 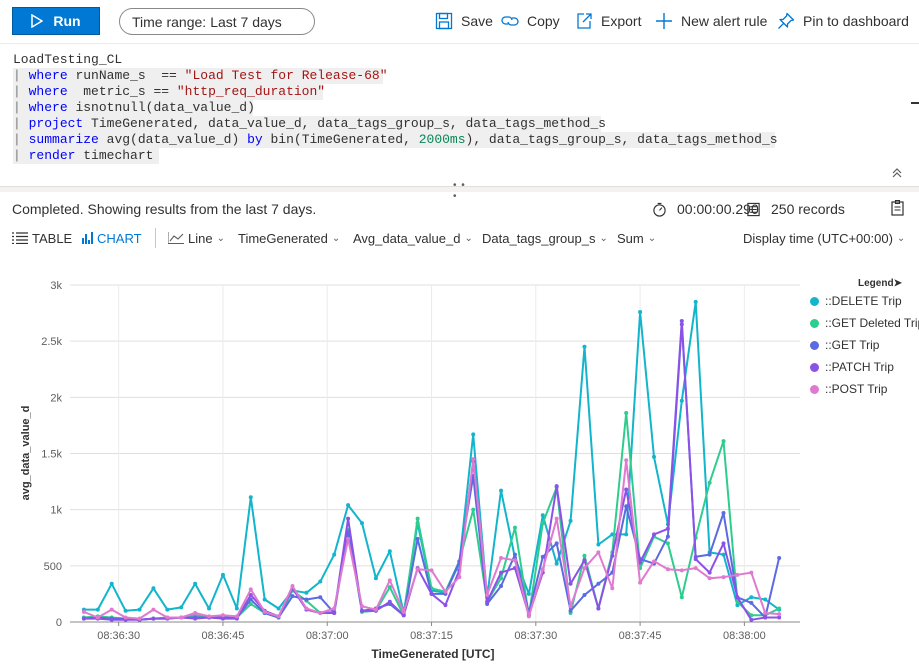 What do you see at coordinates (530, 21) in the screenshot?
I see `copy-link-button: Copy` at bounding box center [530, 21].